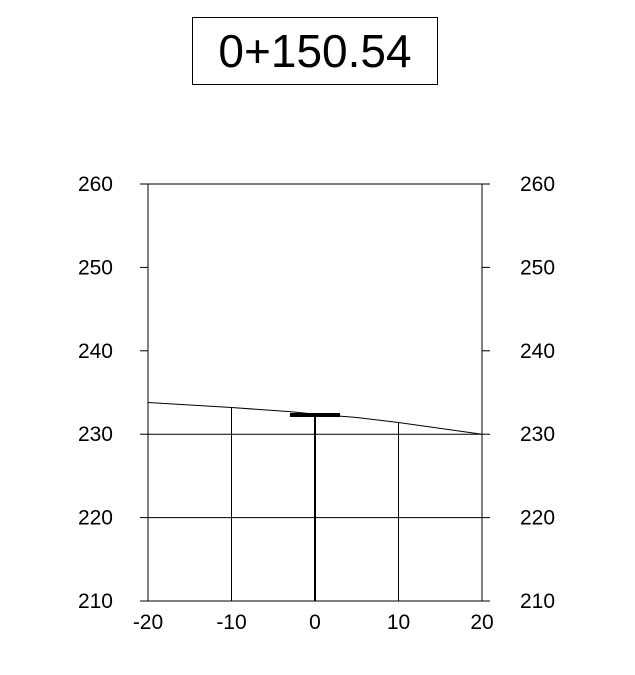 This screenshot has width=635, height=675. I want to click on y-tick-label-right: 210, so click(537, 601).